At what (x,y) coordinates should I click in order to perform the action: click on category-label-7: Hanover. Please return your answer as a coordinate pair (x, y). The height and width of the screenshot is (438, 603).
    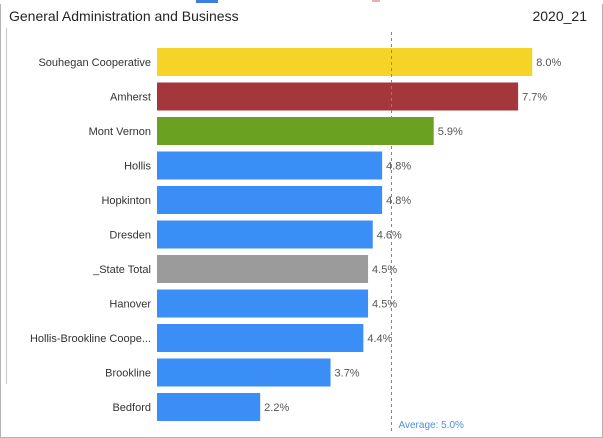
    Looking at the image, I should click on (130, 305).